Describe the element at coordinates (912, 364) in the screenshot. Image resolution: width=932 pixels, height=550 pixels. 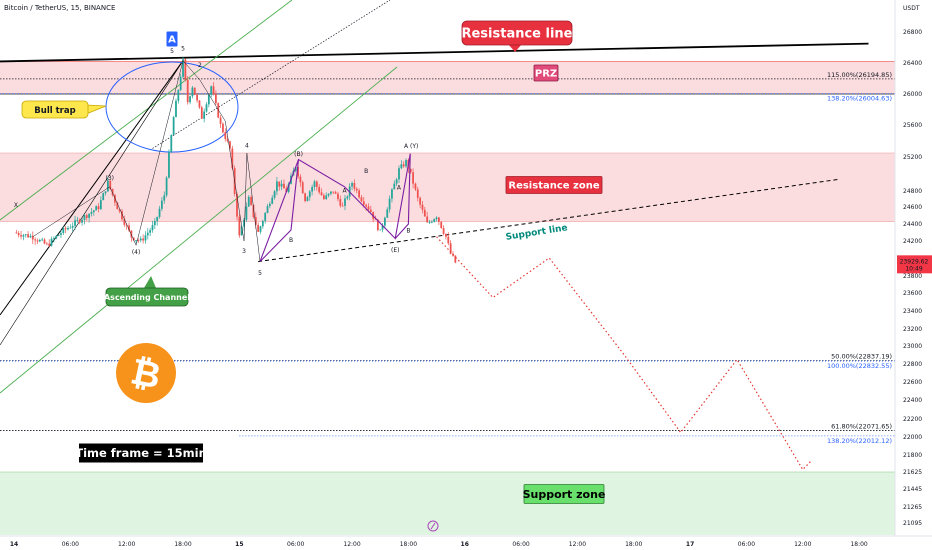
I see `price-tick-label: 22800` at that location.